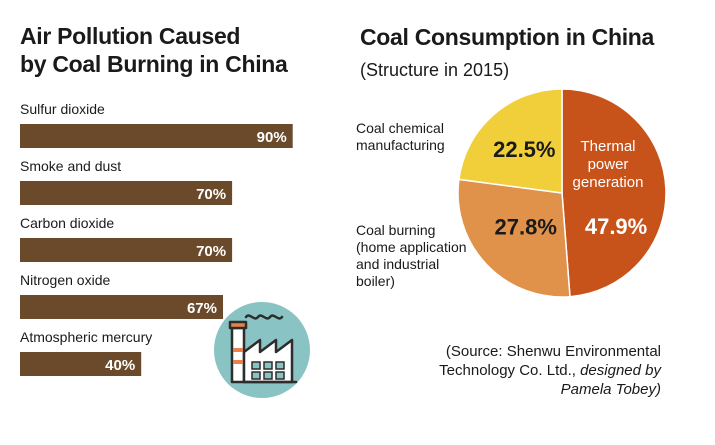 The height and width of the screenshot is (445, 715). What do you see at coordinates (67, 223) in the screenshot?
I see `bar-category-label: Carbon dioxide` at bounding box center [67, 223].